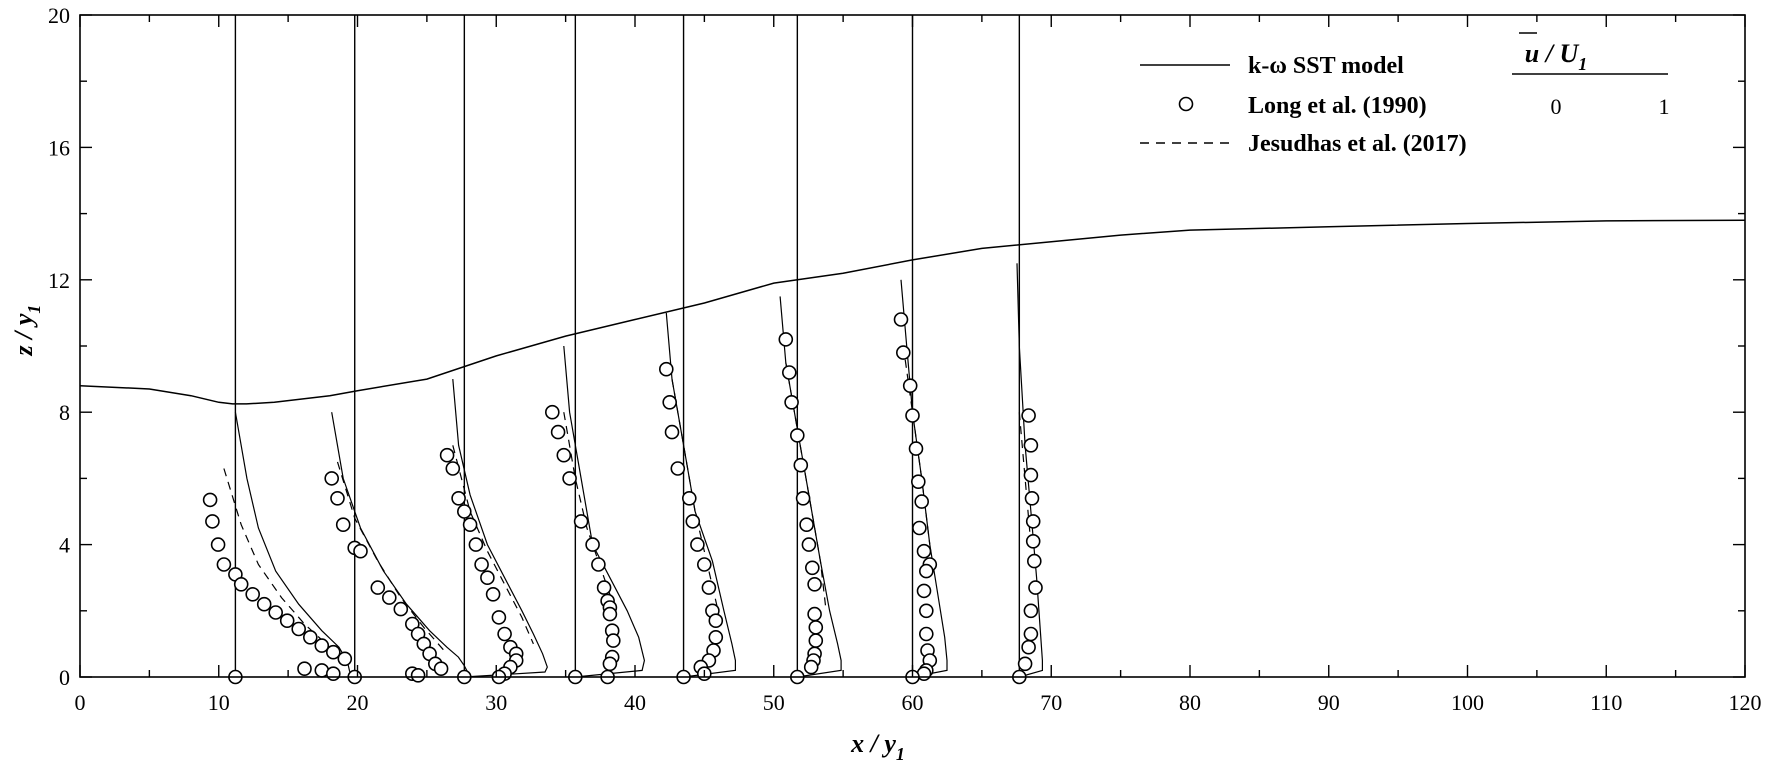 This screenshot has height=760, width=1768. What do you see at coordinates (64, 412) in the screenshot?
I see `y-tick-label: 8` at bounding box center [64, 412].